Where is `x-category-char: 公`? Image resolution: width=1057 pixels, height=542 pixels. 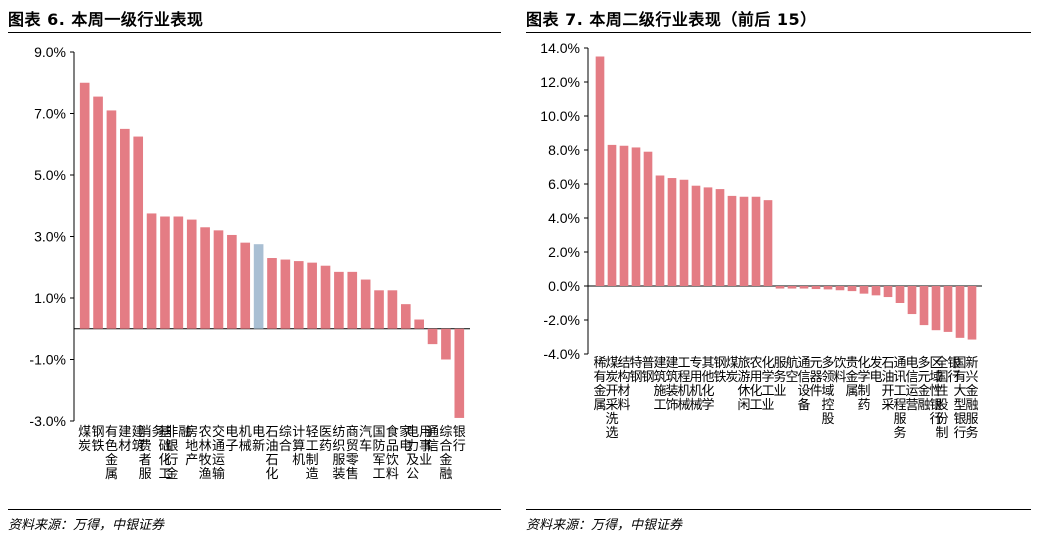
x-category-char: 公 is located at coordinates (412, 474).